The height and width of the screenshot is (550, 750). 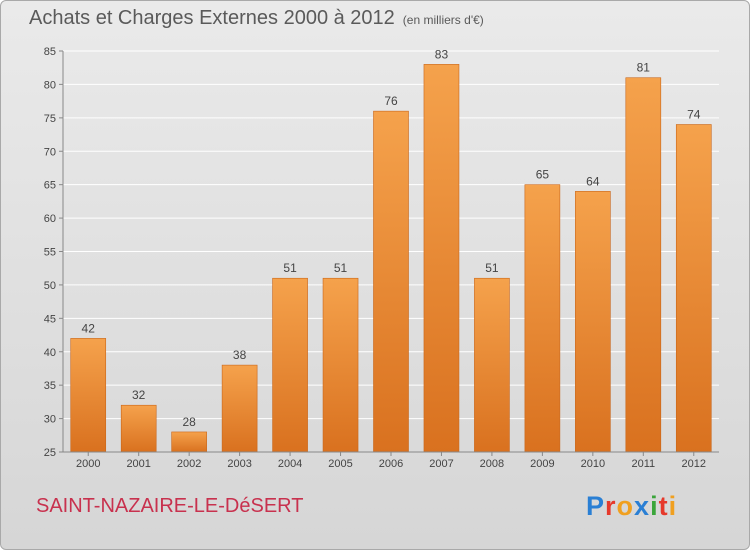 What do you see at coordinates (89, 328) in the screenshot?
I see `data-label-2000: 42` at bounding box center [89, 328].